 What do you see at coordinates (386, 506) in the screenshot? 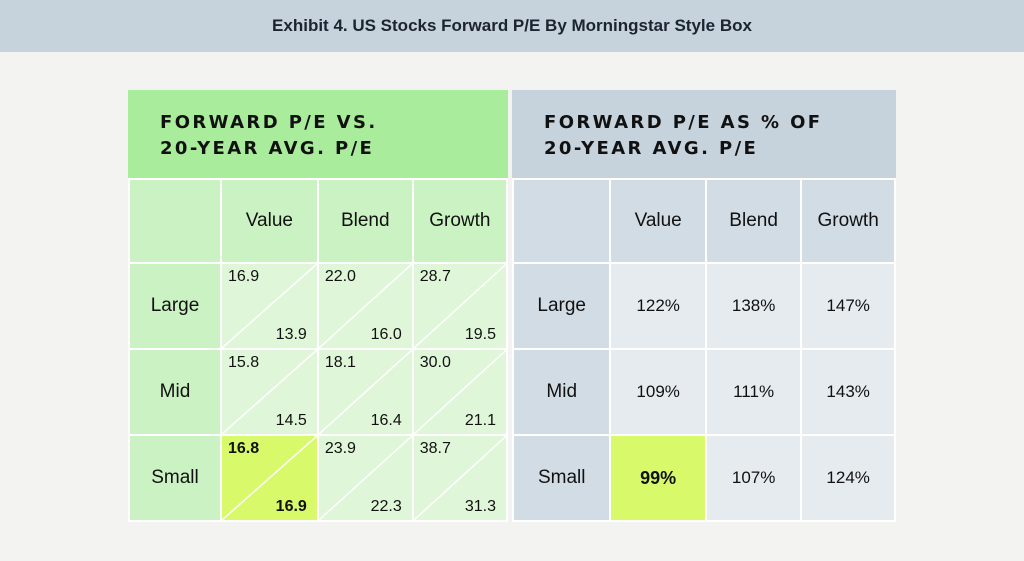
I see `avg-pe-value: 22.3` at bounding box center [386, 506].